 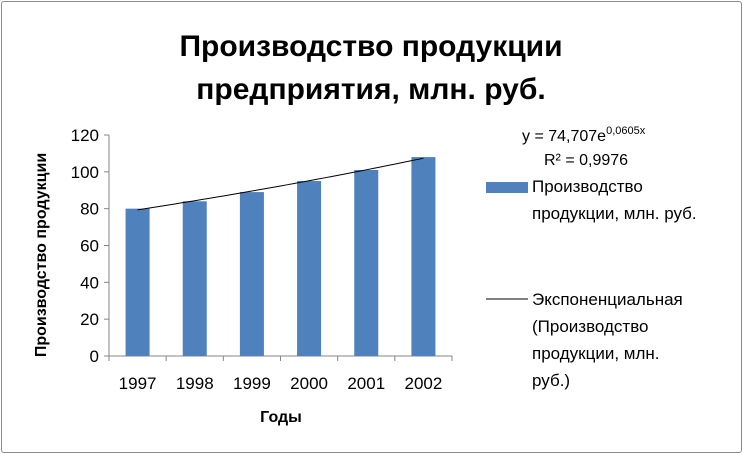 I want to click on trendline-r-squared: R² = 0,9976, so click(x=586, y=160).